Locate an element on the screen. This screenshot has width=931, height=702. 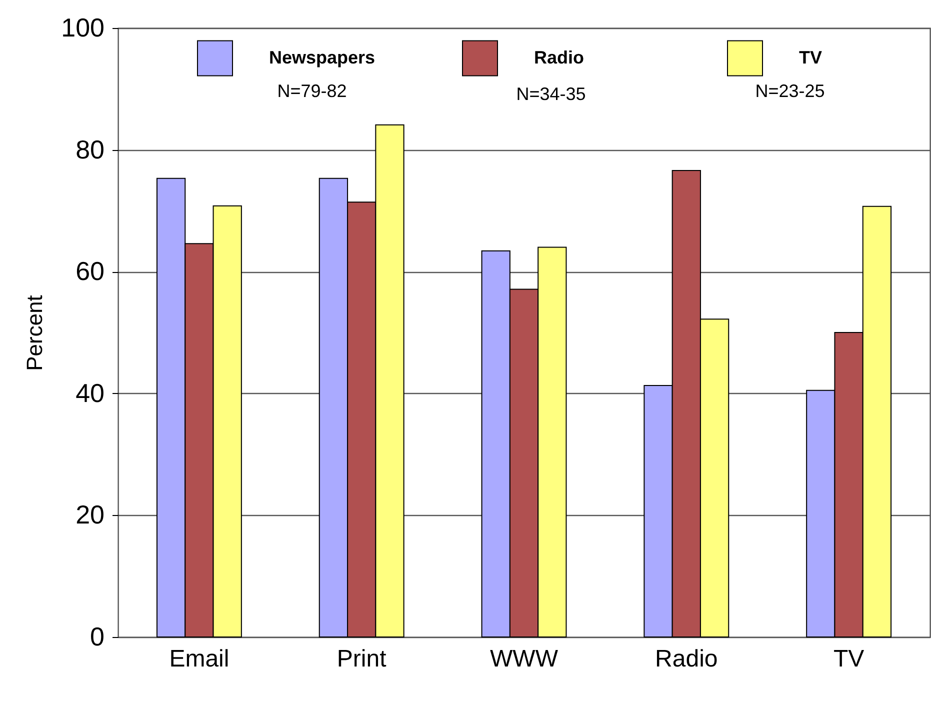
y-tick-label: 100 is located at coordinates (82, 27).